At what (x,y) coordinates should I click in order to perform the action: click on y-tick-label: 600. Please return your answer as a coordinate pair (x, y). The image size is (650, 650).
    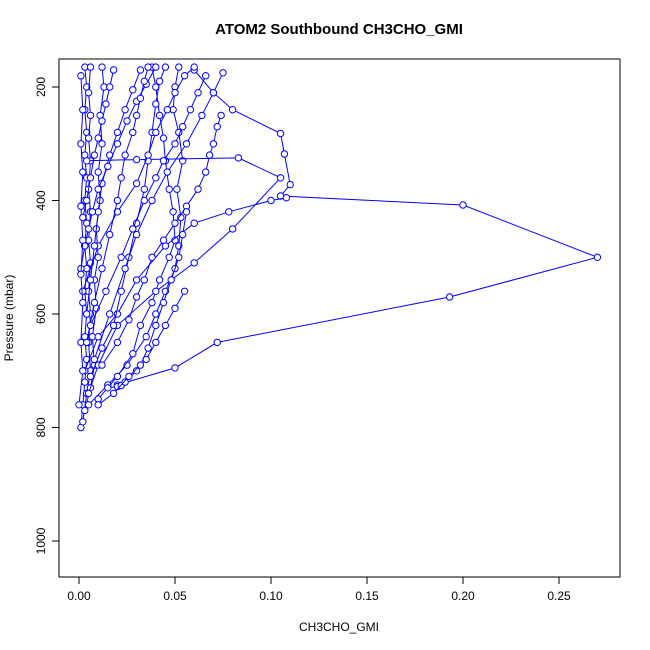
    Looking at the image, I should click on (41, 314).